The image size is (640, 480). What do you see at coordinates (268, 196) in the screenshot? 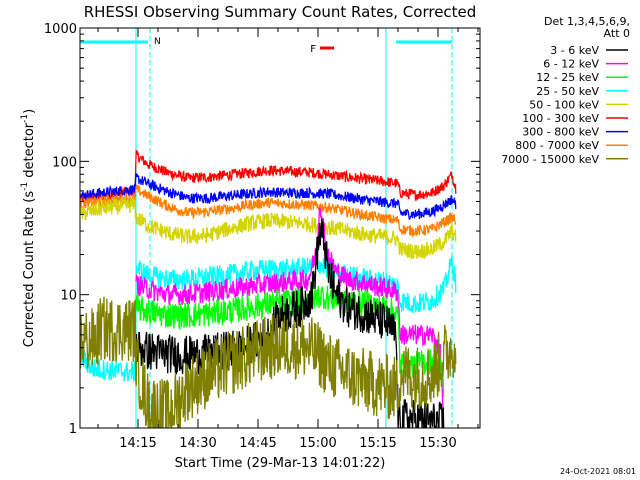
I see `series-300-800kev-line` at bounding box center [268, 196].